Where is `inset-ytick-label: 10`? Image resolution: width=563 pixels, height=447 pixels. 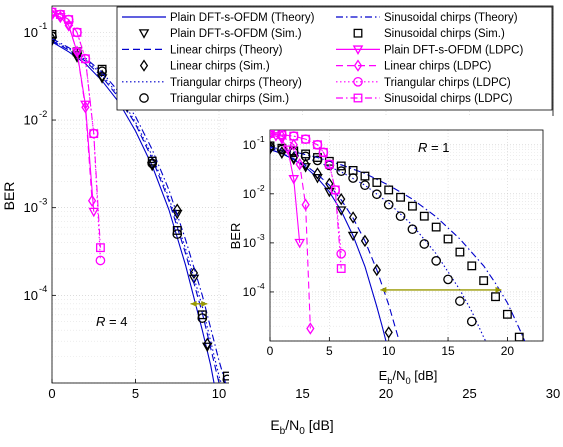 inset-ytick-label: 10 is located at coordinates (250, 292).